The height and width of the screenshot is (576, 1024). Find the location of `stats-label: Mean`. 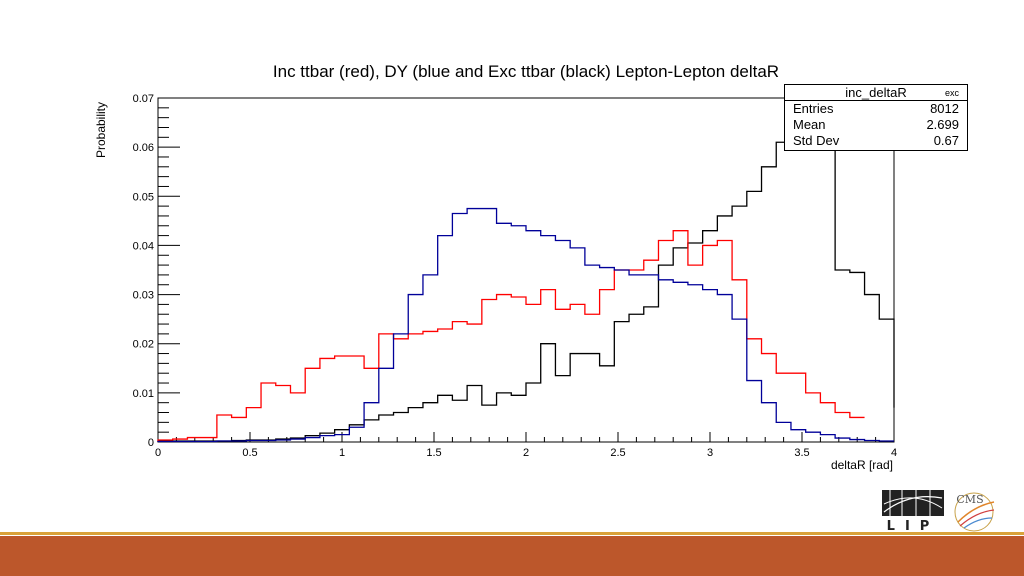

stats-label: Mean is located at coordinates (809, 124).